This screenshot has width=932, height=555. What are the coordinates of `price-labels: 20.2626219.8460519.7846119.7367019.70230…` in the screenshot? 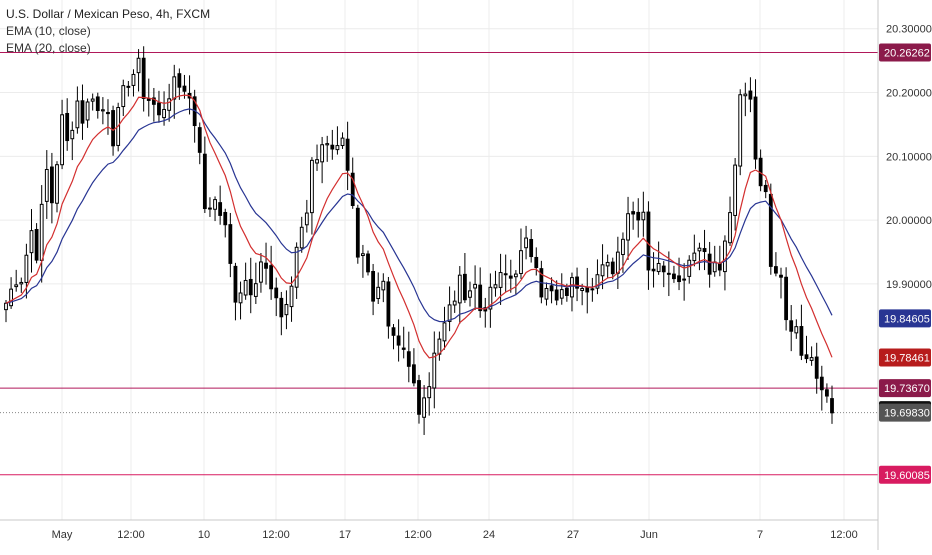 It's located at (905, 263).